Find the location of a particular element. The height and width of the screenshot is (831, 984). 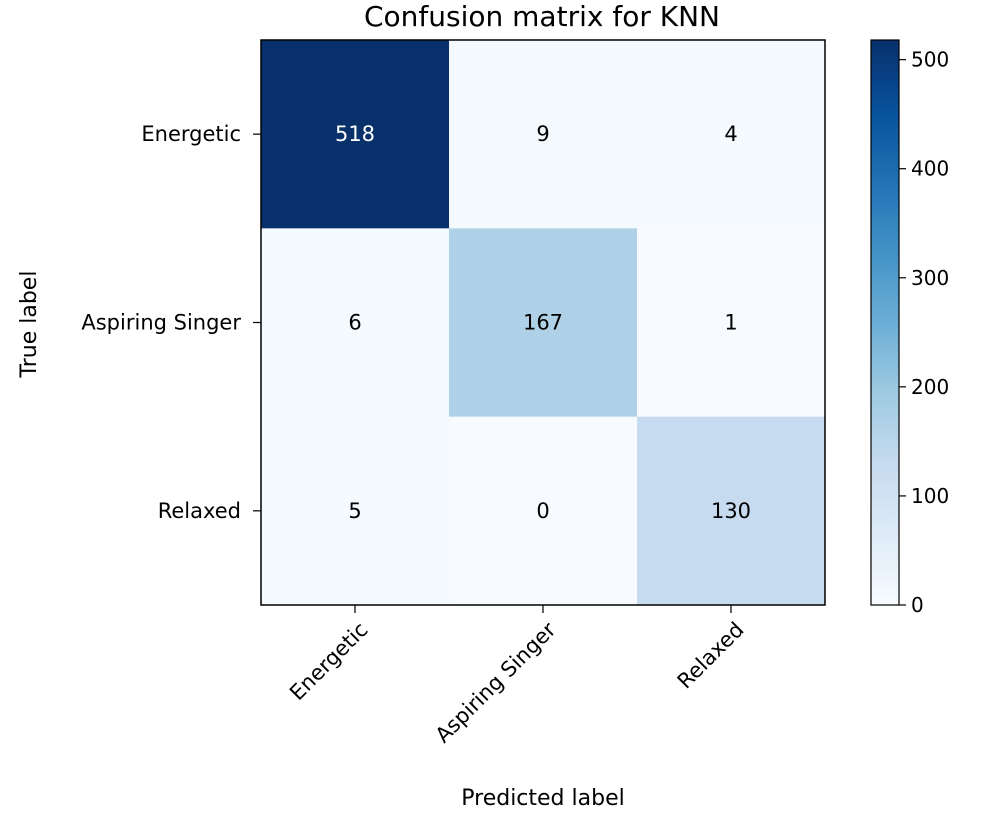

heatmap-cell-r2-c2 is located at coordinates (731, 511).